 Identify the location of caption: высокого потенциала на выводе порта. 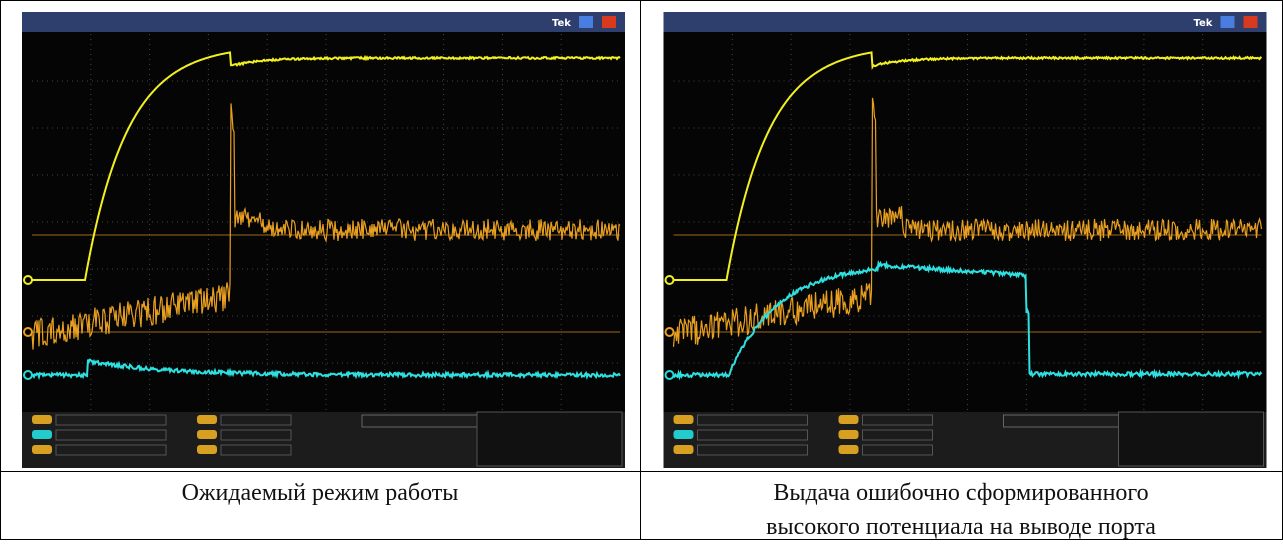
(961, 527).